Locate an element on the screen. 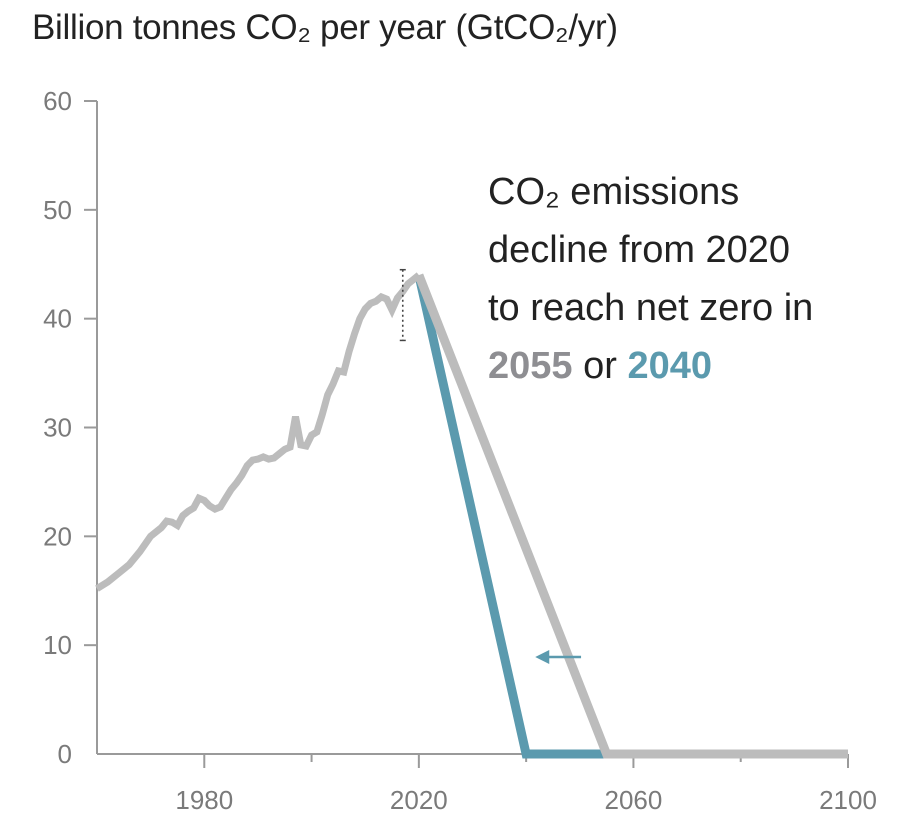  y-tick-label: 10 is located at coordinates (57, 645).